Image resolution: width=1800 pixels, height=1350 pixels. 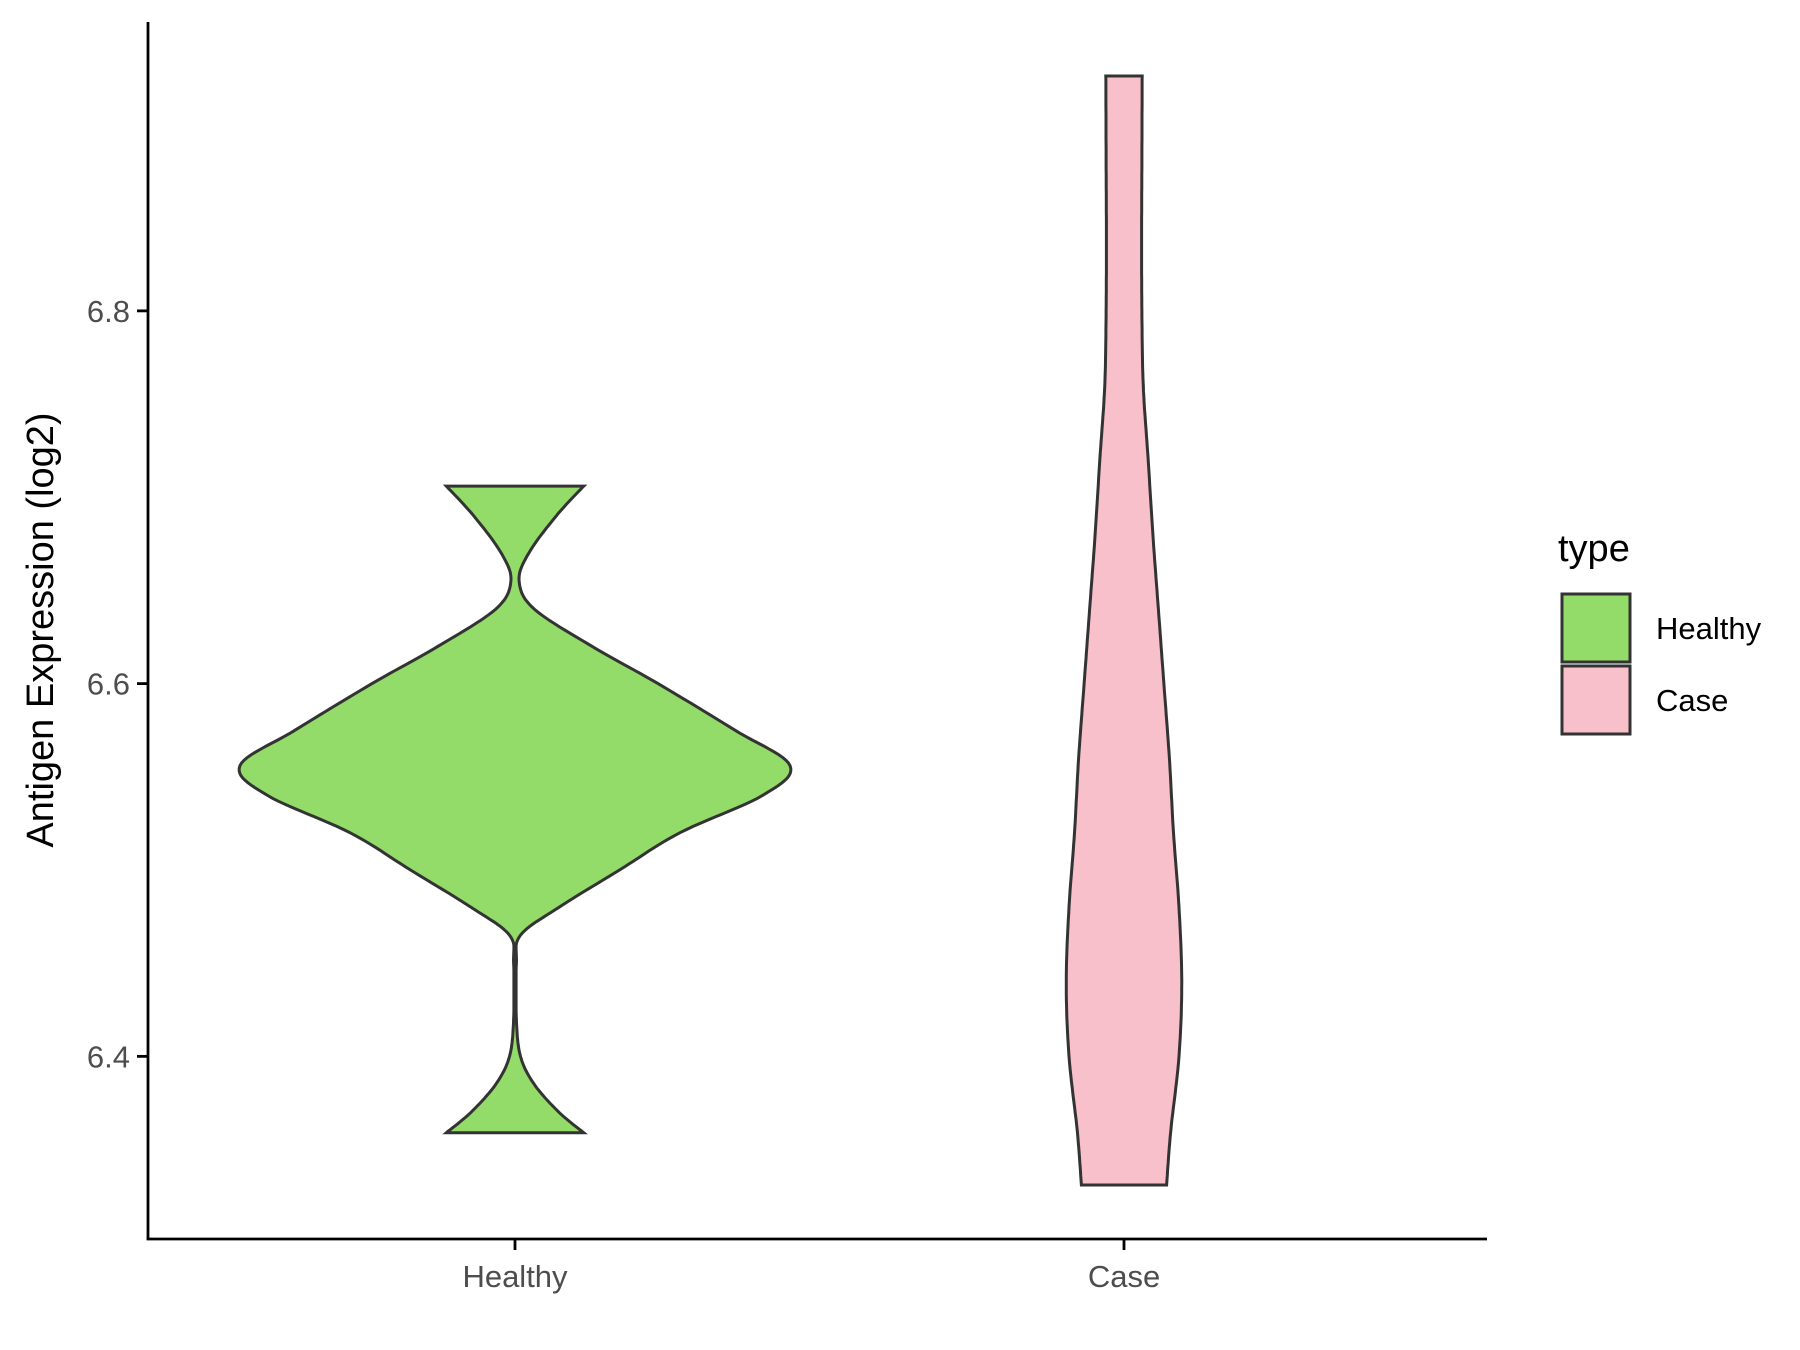 I want to click on legend-label-healthy: Healthy, so click(x=1709, y=628).